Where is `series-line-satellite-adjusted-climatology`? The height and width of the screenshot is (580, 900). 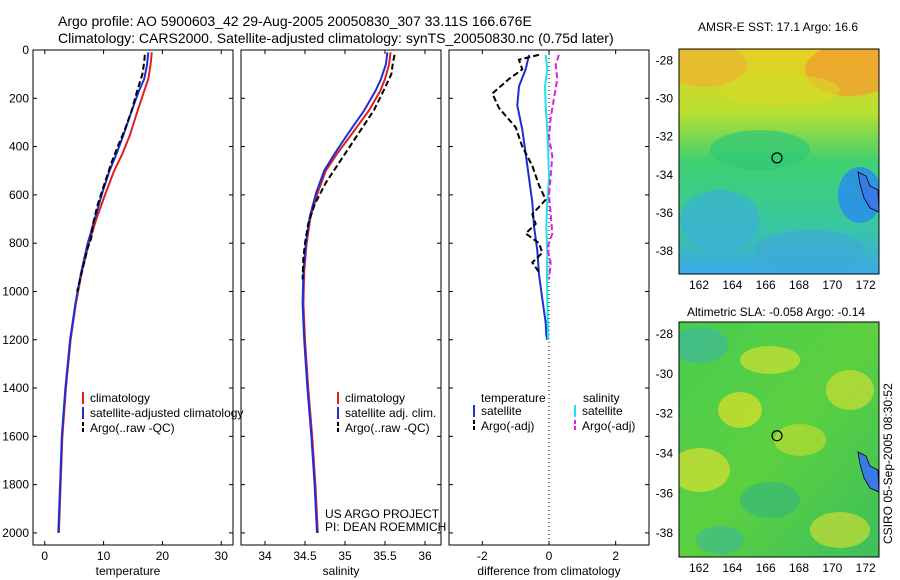
series-line-satellite-adjusted-climatology is located at coordinates (103, 292).